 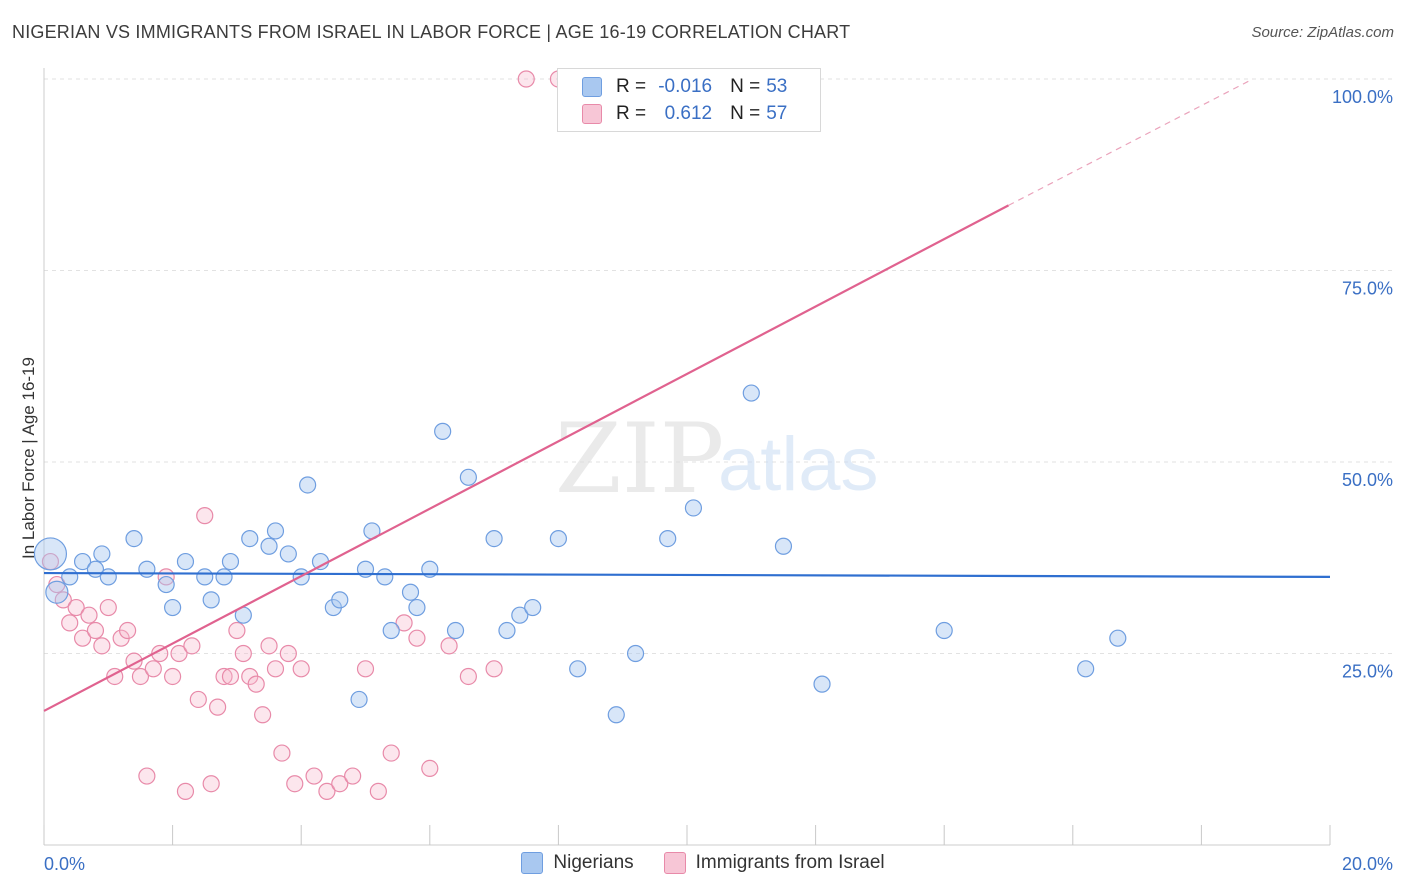 I want to click on legend-item-nigerians: Nigerians, so click(x=577, y=863).